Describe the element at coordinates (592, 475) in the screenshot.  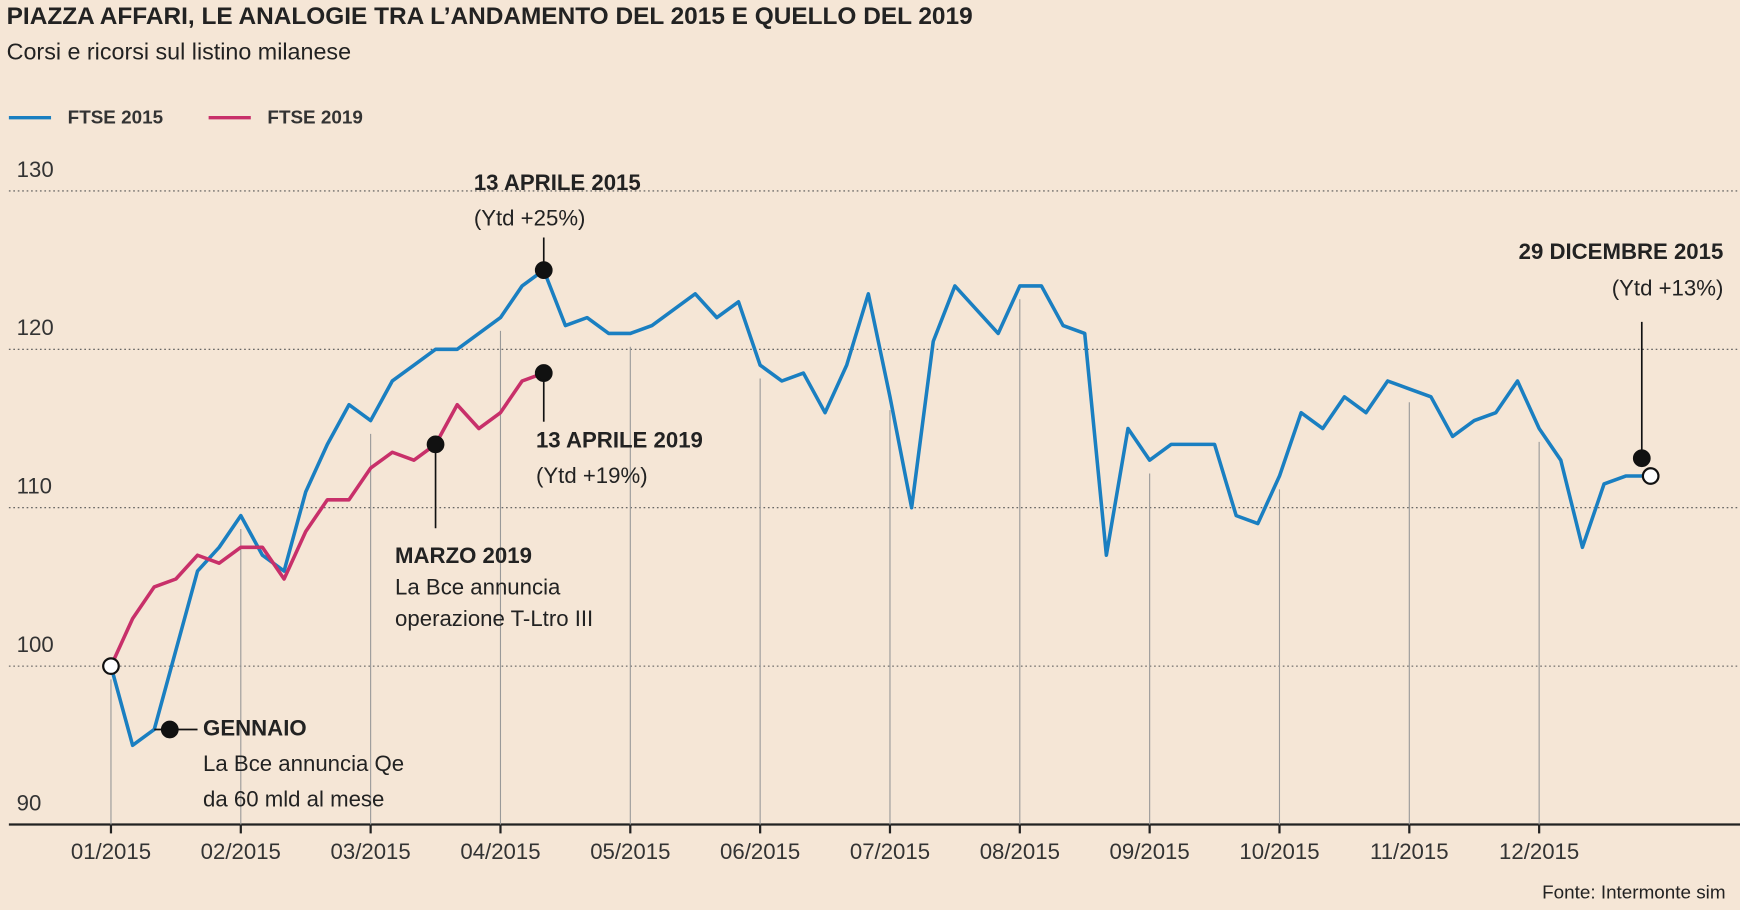
I see `annotation-text: (Ytd +19%)` at that location.